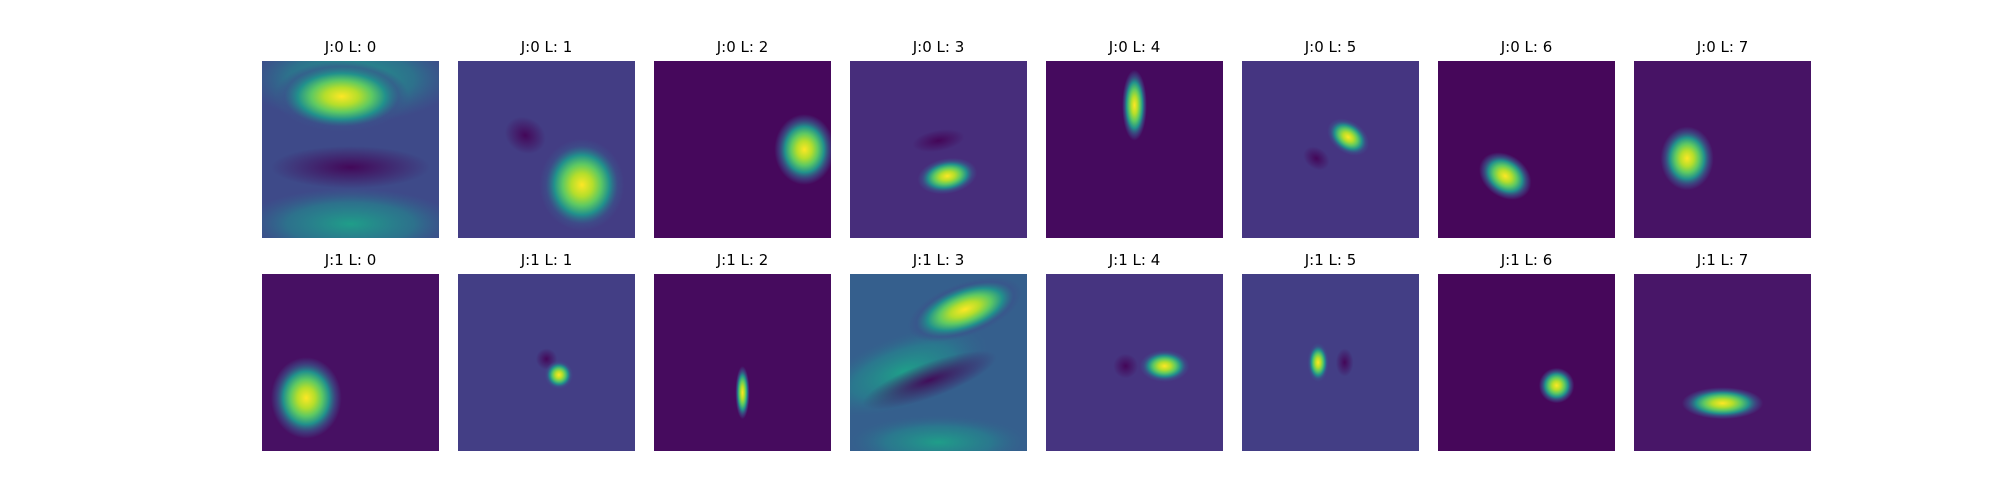 Image resolution: width=2000 pixels, height=500 pixels. I want to click on panel: J:1 L: 7, so click(1722, 351).